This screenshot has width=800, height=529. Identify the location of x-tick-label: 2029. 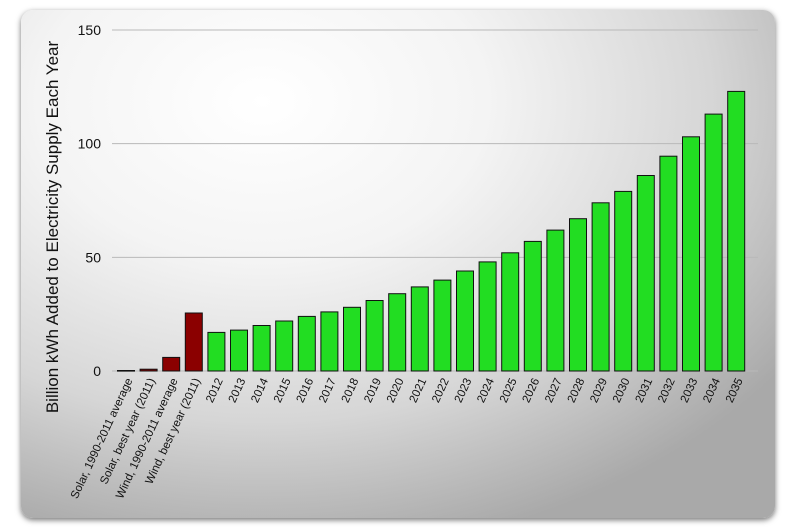
(599, 390).